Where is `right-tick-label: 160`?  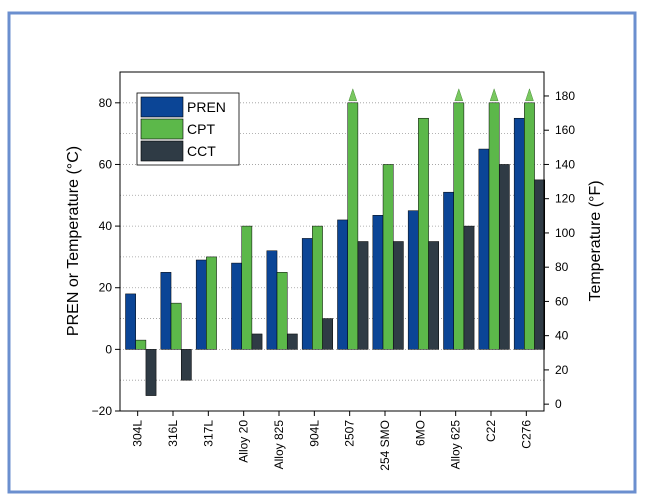 right-tick-label: 160 is located at coordinates (565, 130).